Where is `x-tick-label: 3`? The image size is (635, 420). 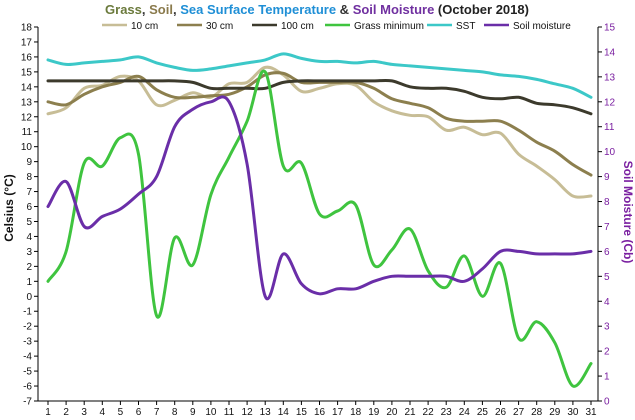 x-tick-label: 3 is located at coordinates (84, 412).